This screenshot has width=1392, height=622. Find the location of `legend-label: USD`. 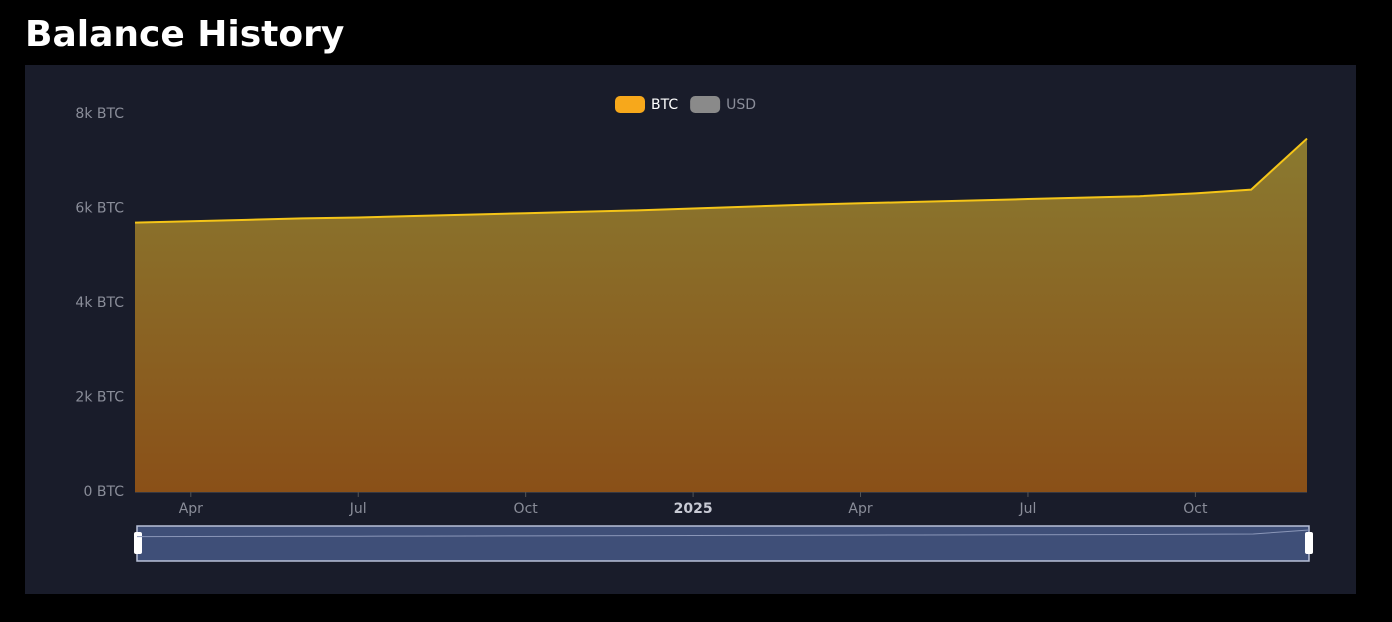

legend-label: USD is located at coordinates (741, 105).